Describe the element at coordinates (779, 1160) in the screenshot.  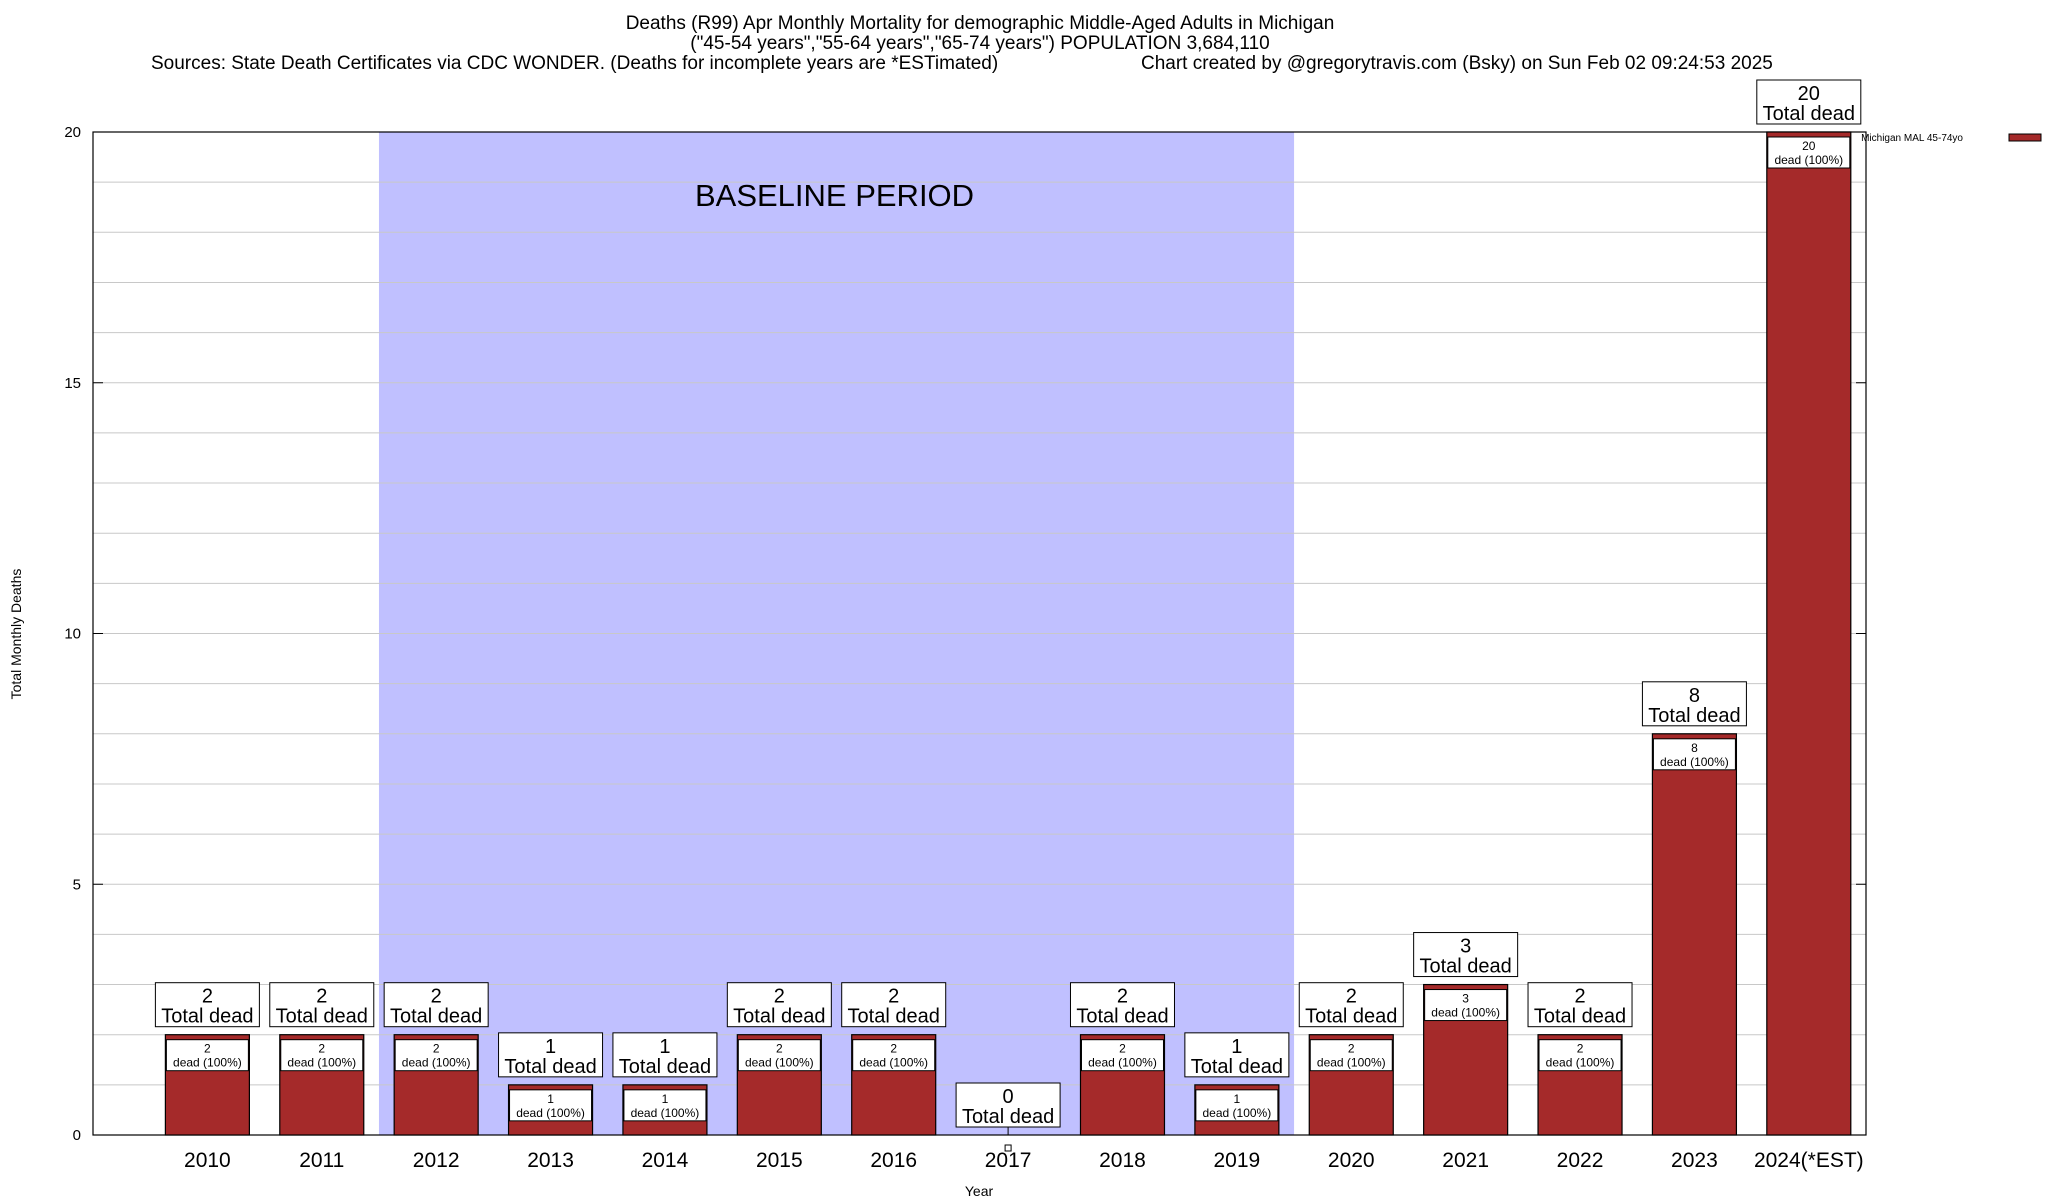
I see `x-tick-label: 2015` at that location.